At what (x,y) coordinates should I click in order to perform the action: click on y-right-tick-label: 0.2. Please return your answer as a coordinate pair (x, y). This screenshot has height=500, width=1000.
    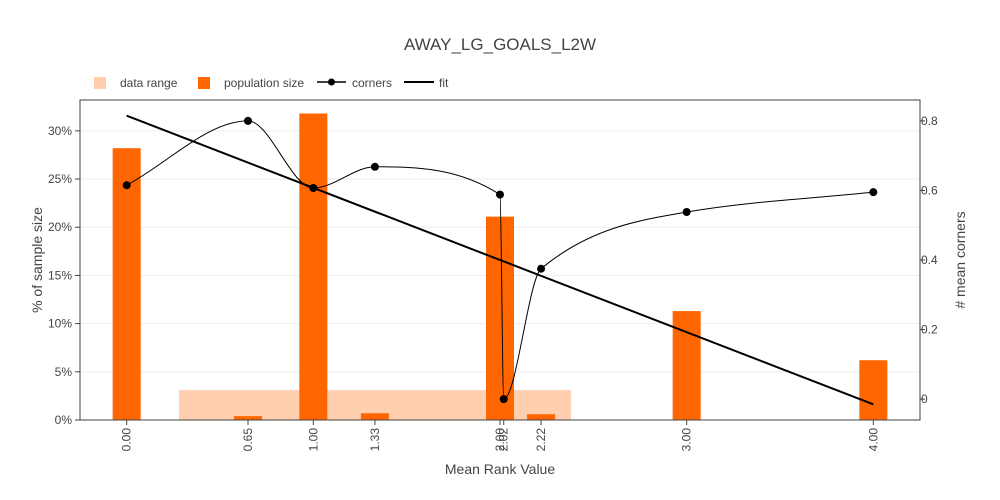
    Looking at the image, I should click on (929, 330).